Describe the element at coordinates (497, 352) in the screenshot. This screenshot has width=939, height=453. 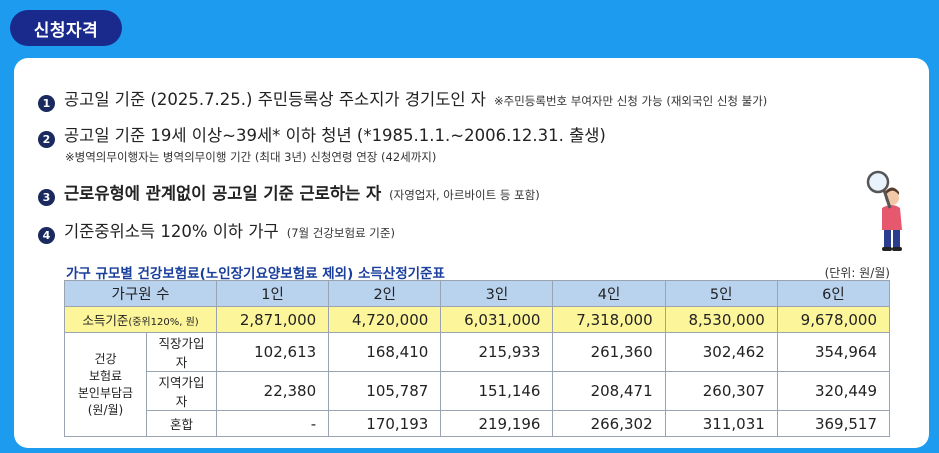
I see `table-cell: 215,933` at that location.